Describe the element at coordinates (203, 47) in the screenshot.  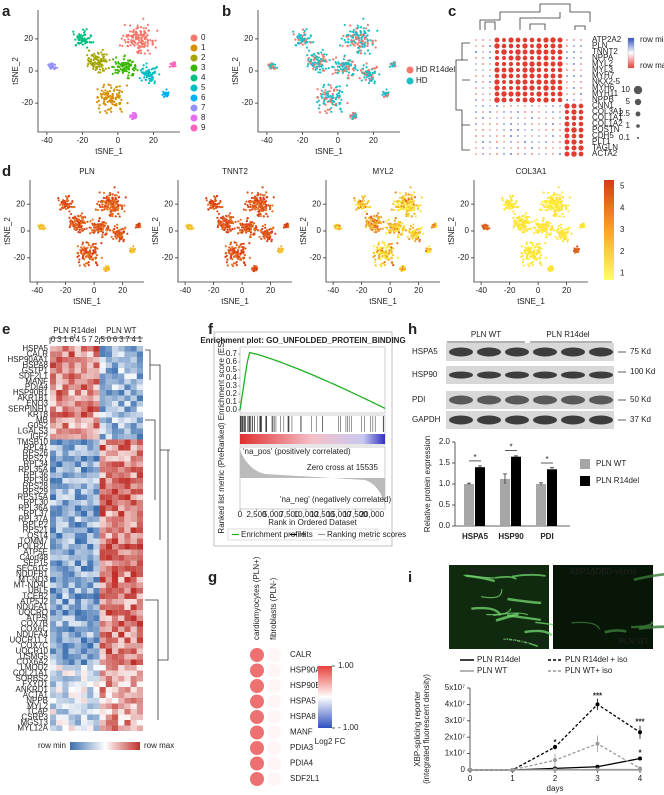
I see `legend-label: 1` at that location.